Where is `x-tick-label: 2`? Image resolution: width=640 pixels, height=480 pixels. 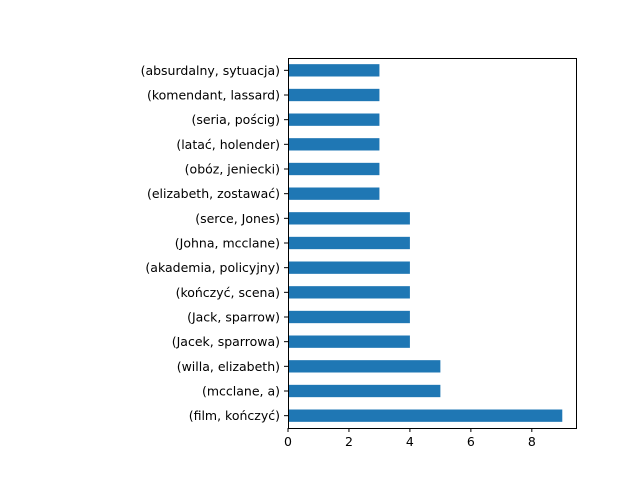 x-tick-label: 2 is located at coordinates (349, 441).